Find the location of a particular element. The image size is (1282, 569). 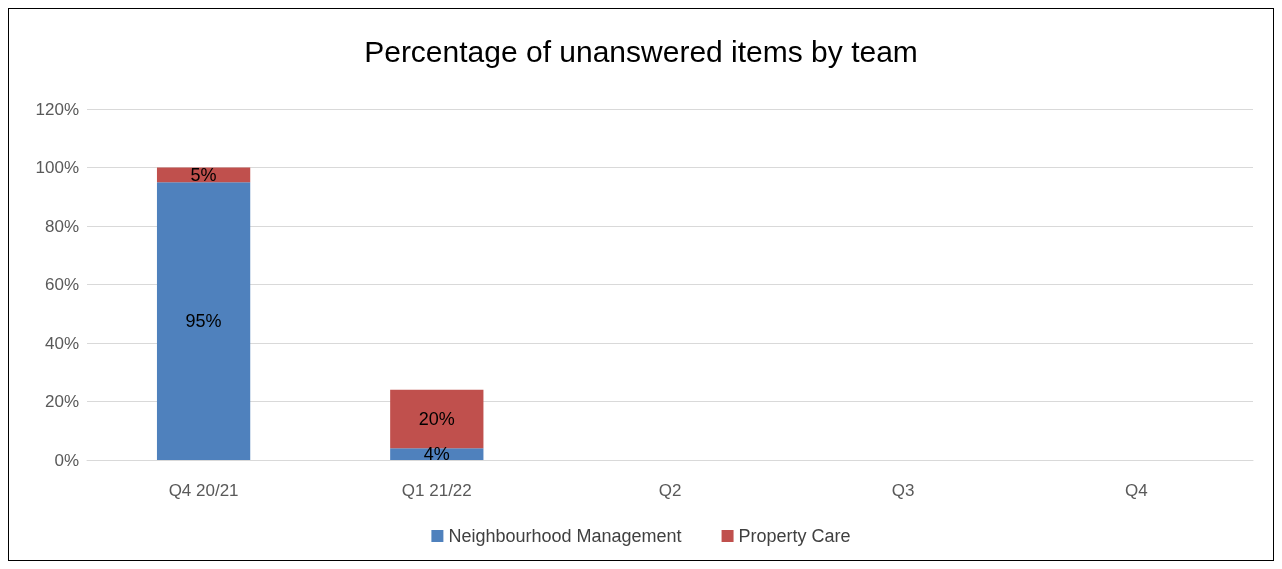

legend-label: Neighbourhood Management is located at coordinates (565, 536).